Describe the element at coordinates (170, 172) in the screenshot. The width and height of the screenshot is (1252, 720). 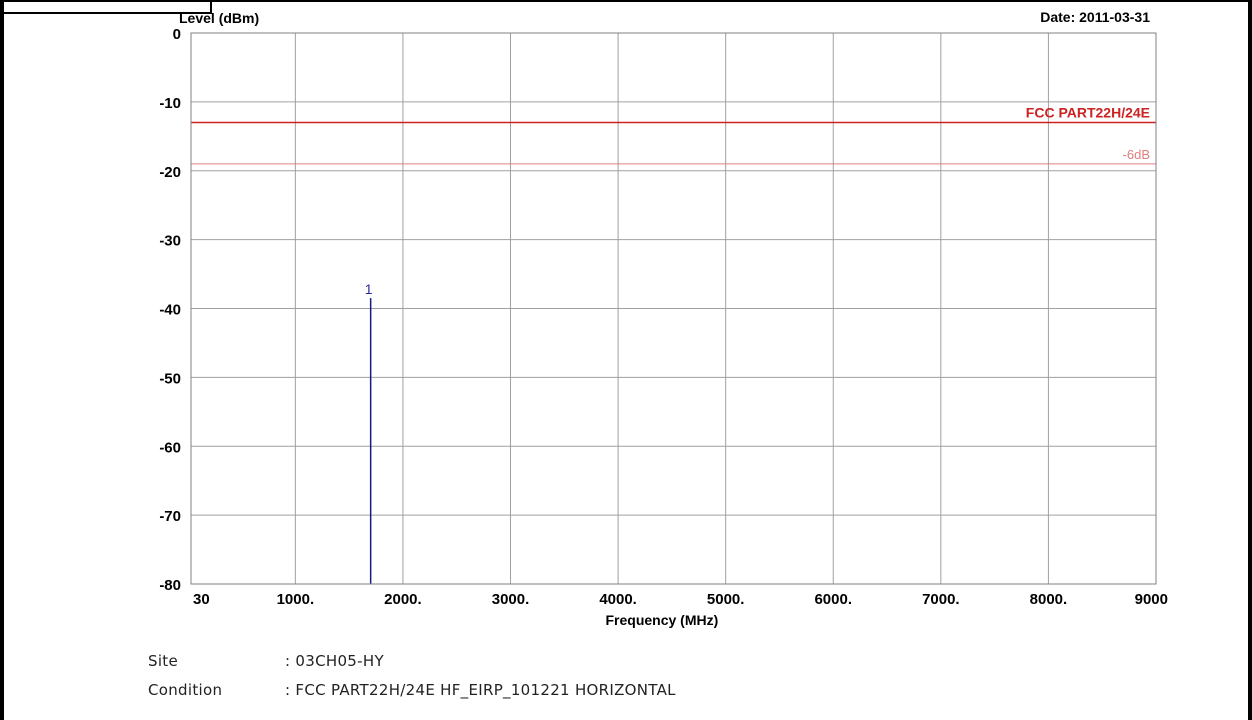
I see `y-tick-label: -20` at that location.